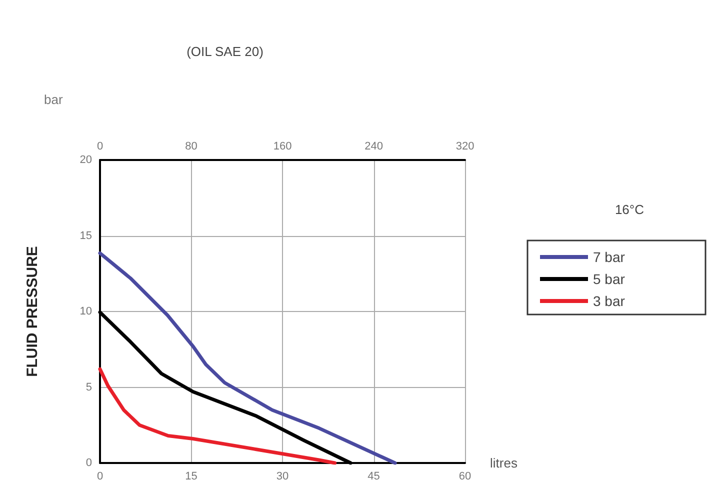 Image resolution: width=716 pixels, height=499 pixels. I want to click on x2-tick-label: 0, so click(100, 146).